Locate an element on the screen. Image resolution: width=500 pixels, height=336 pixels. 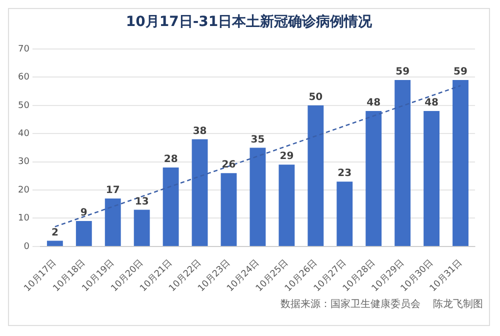
y-tick-label: 20 is located at coordinates (24, 190).